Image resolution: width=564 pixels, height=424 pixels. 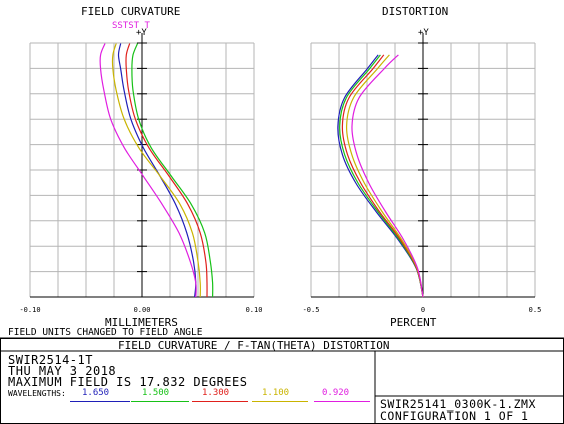 What do you see at coordinates (216, 393) in the screenshot?
I see `wavelength-3: 1.300` at bounding box center [216, 393].